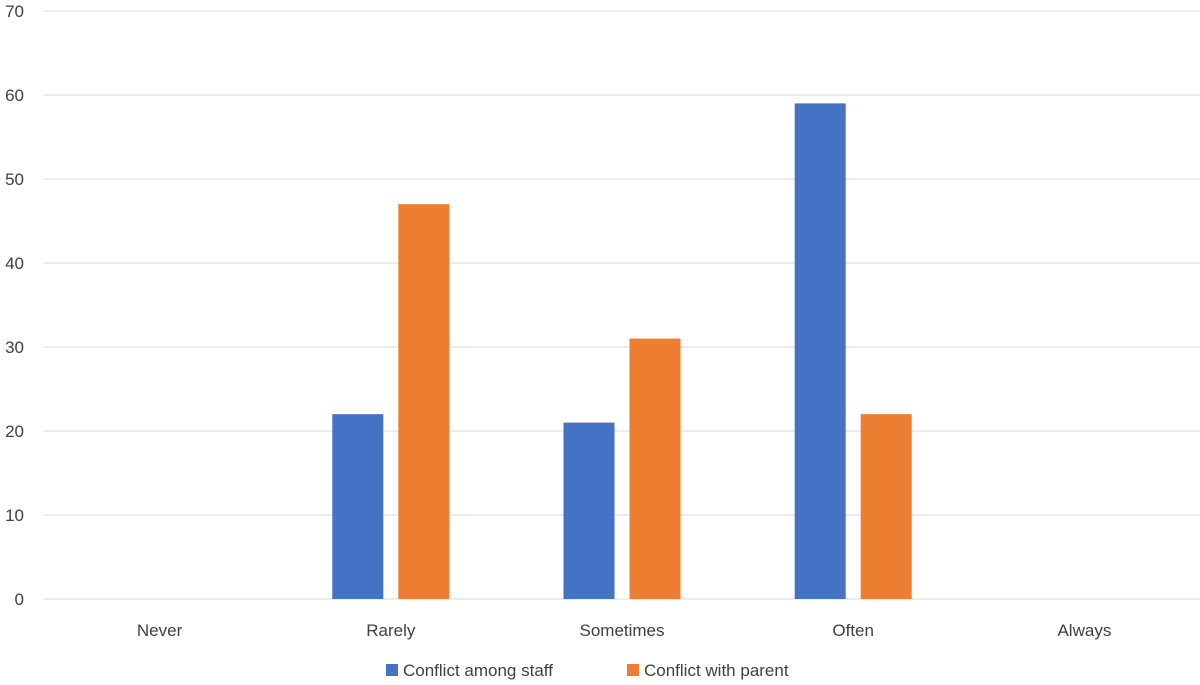 The height and width of the screenshot is (685, 1200). Describe the element at coordinates (391, 630) in the screenshot. I see `x-tick-label-rarely: Rarely` at that location.